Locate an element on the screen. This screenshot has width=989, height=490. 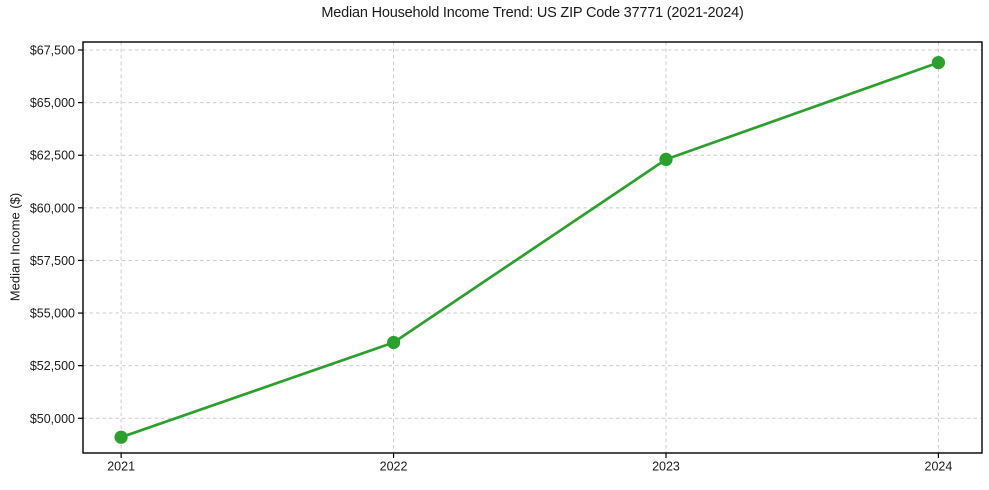
x-axis-tick-label: 2023 is located at coordinates (666, 467).